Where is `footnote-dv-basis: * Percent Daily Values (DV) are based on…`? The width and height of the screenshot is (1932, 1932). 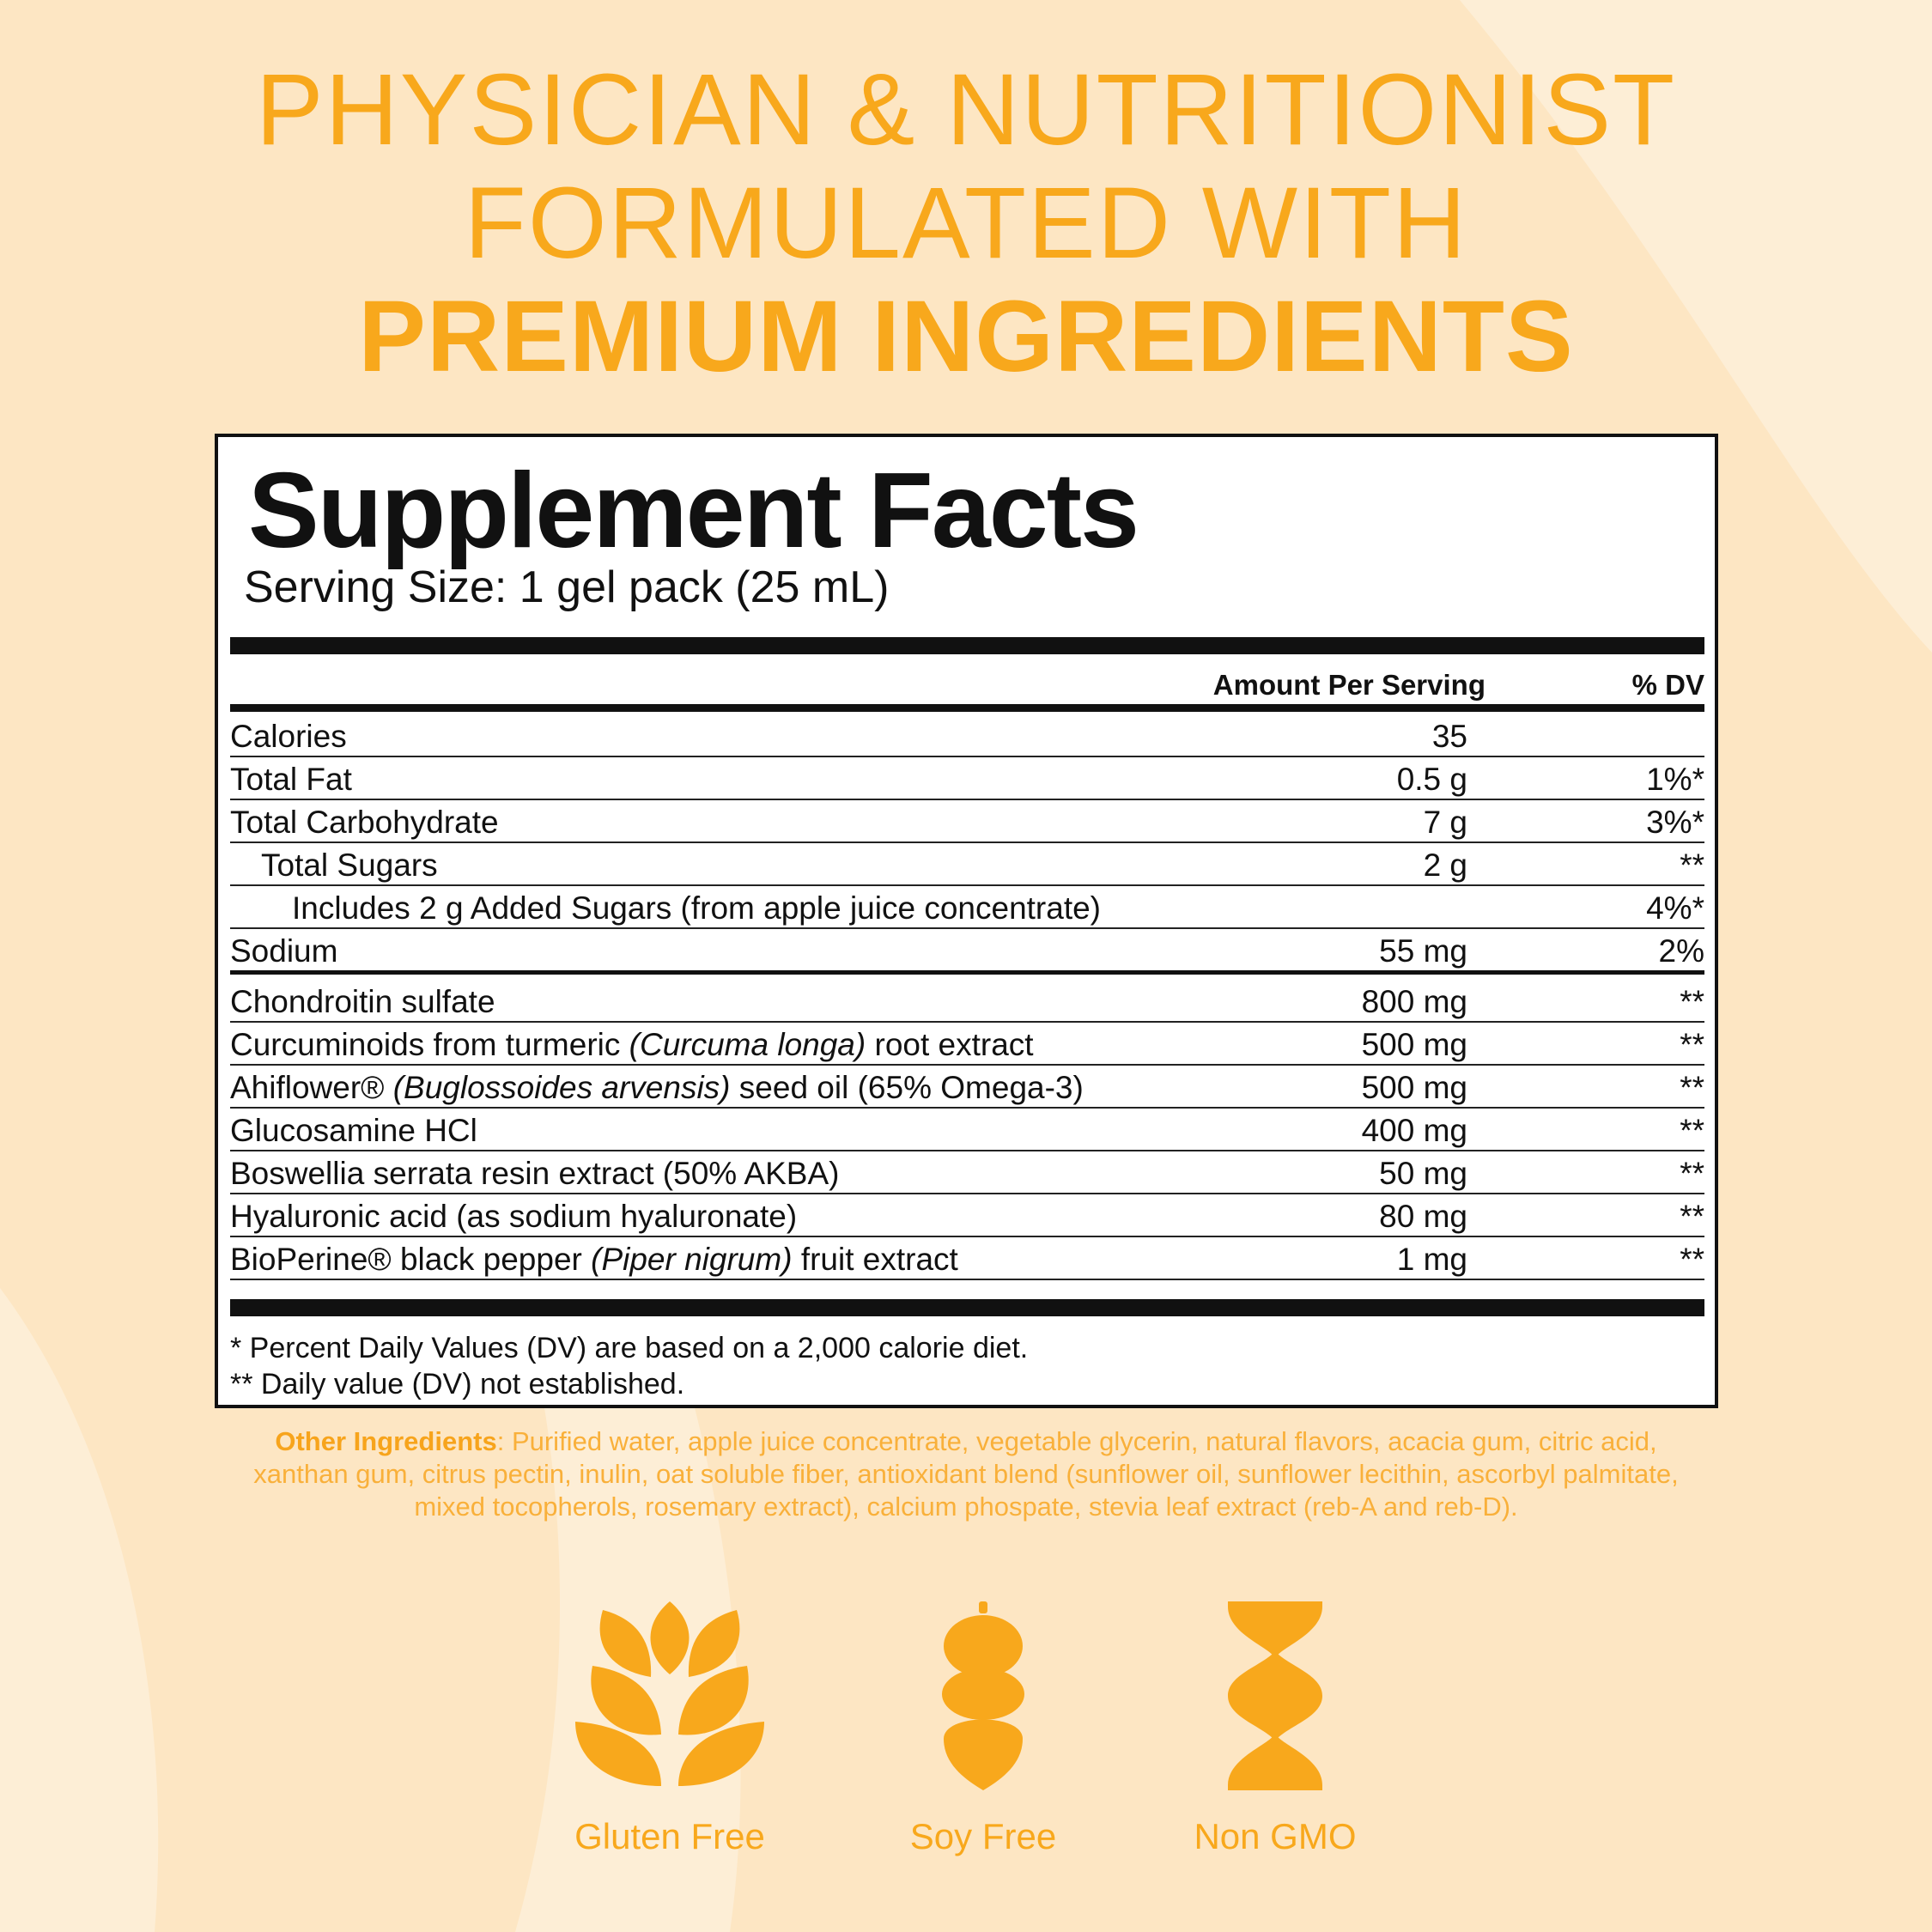
footnote-dv-basis: * Percent Daily Values (DV) are based on… is located at coordinates (629, 1348).